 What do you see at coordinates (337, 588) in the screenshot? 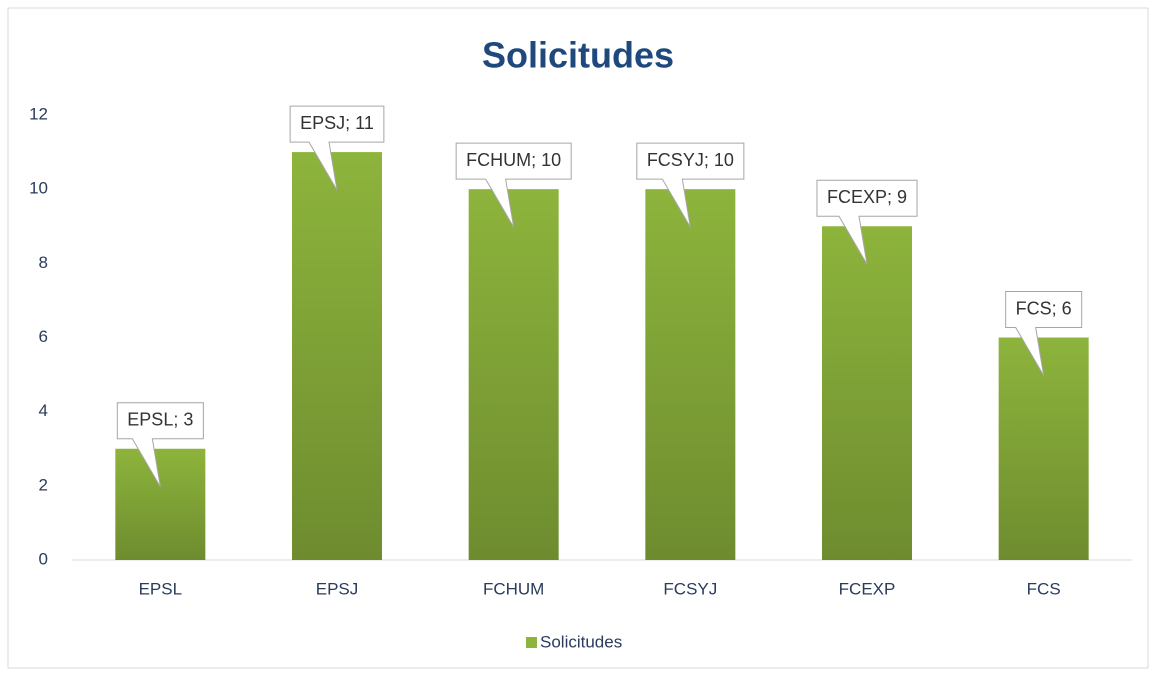
I see `x-tick-label: EPSJ` at bounding box center [337, 588].